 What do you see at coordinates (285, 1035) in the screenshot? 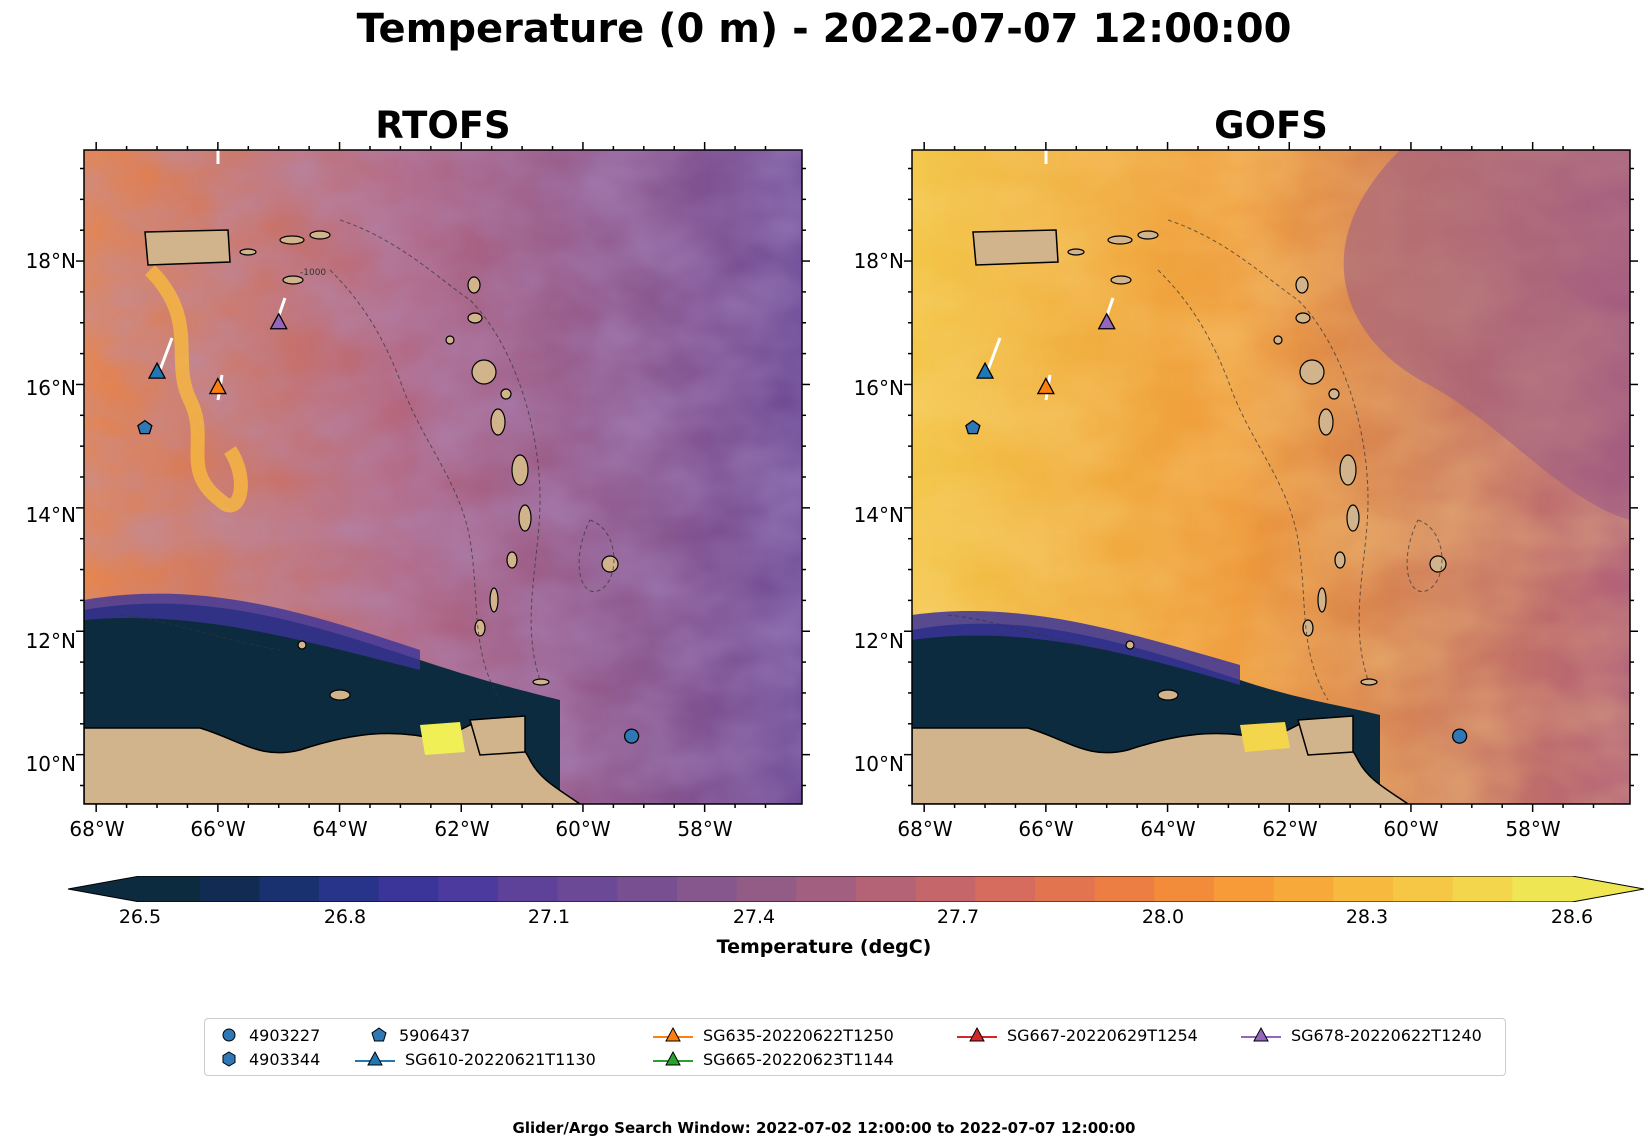
I see `legend-label: 4903227` at bounding box center [285, 1035].